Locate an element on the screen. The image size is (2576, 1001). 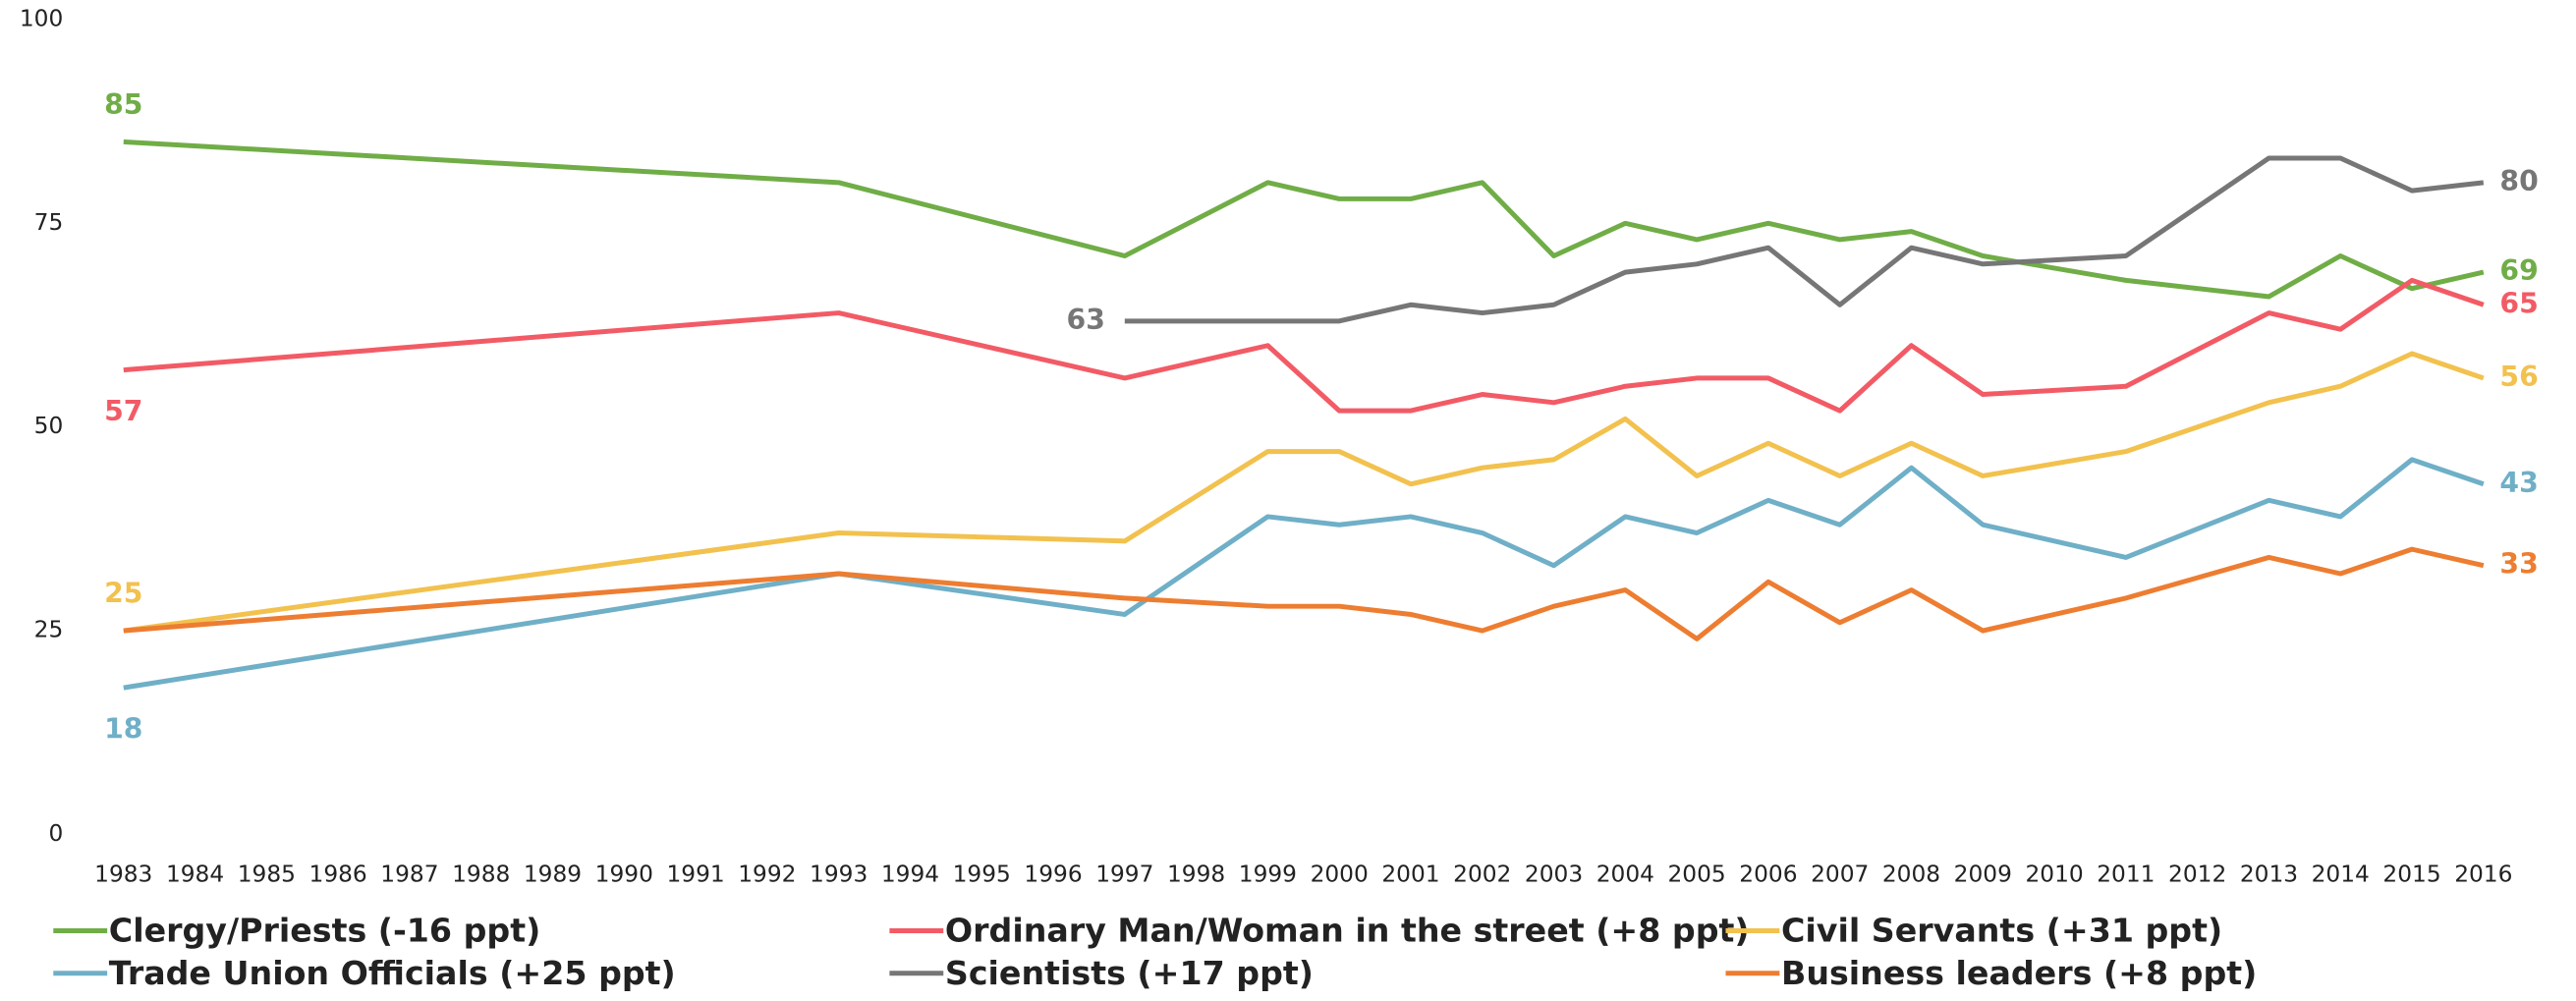
data-label: 56 is located at coordinates (2518, 377).